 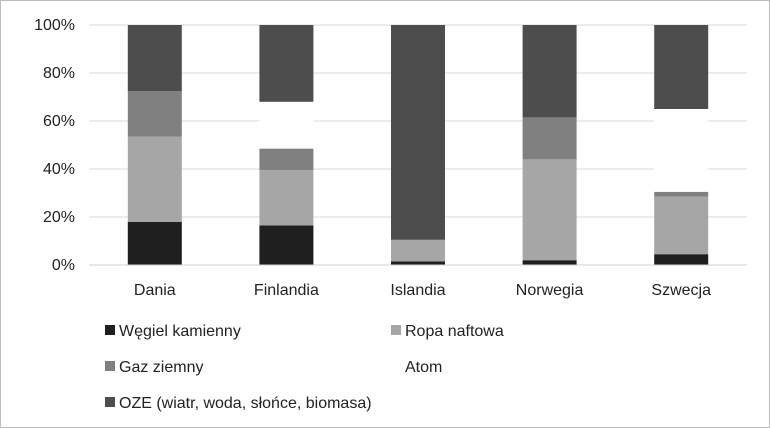 I want to click on y-tick-label: 60%, so click(x=59, y=121).